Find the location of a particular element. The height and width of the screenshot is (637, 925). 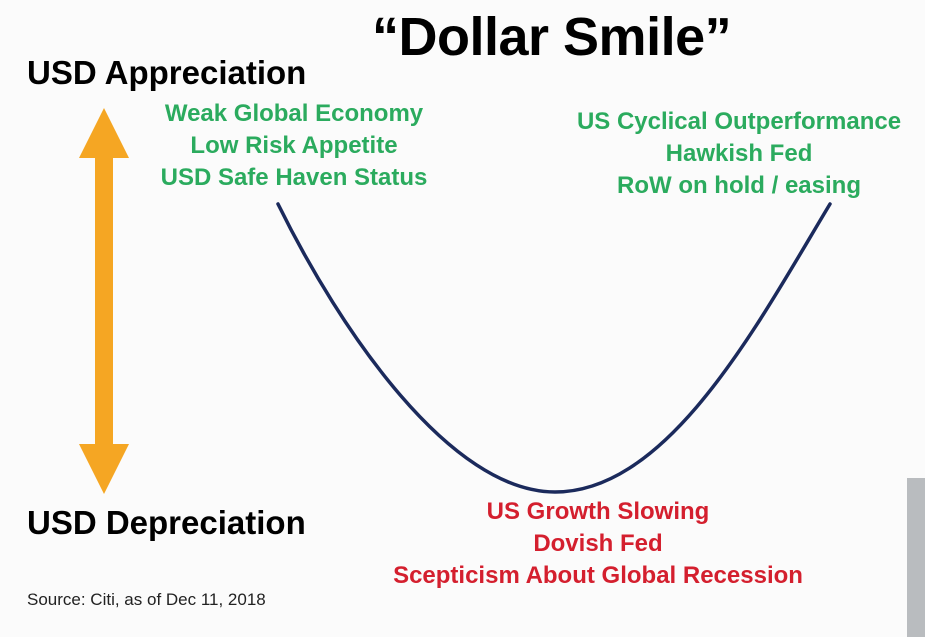

left-regime-line: Weak Global Economy is located at coordinates (294, 113).